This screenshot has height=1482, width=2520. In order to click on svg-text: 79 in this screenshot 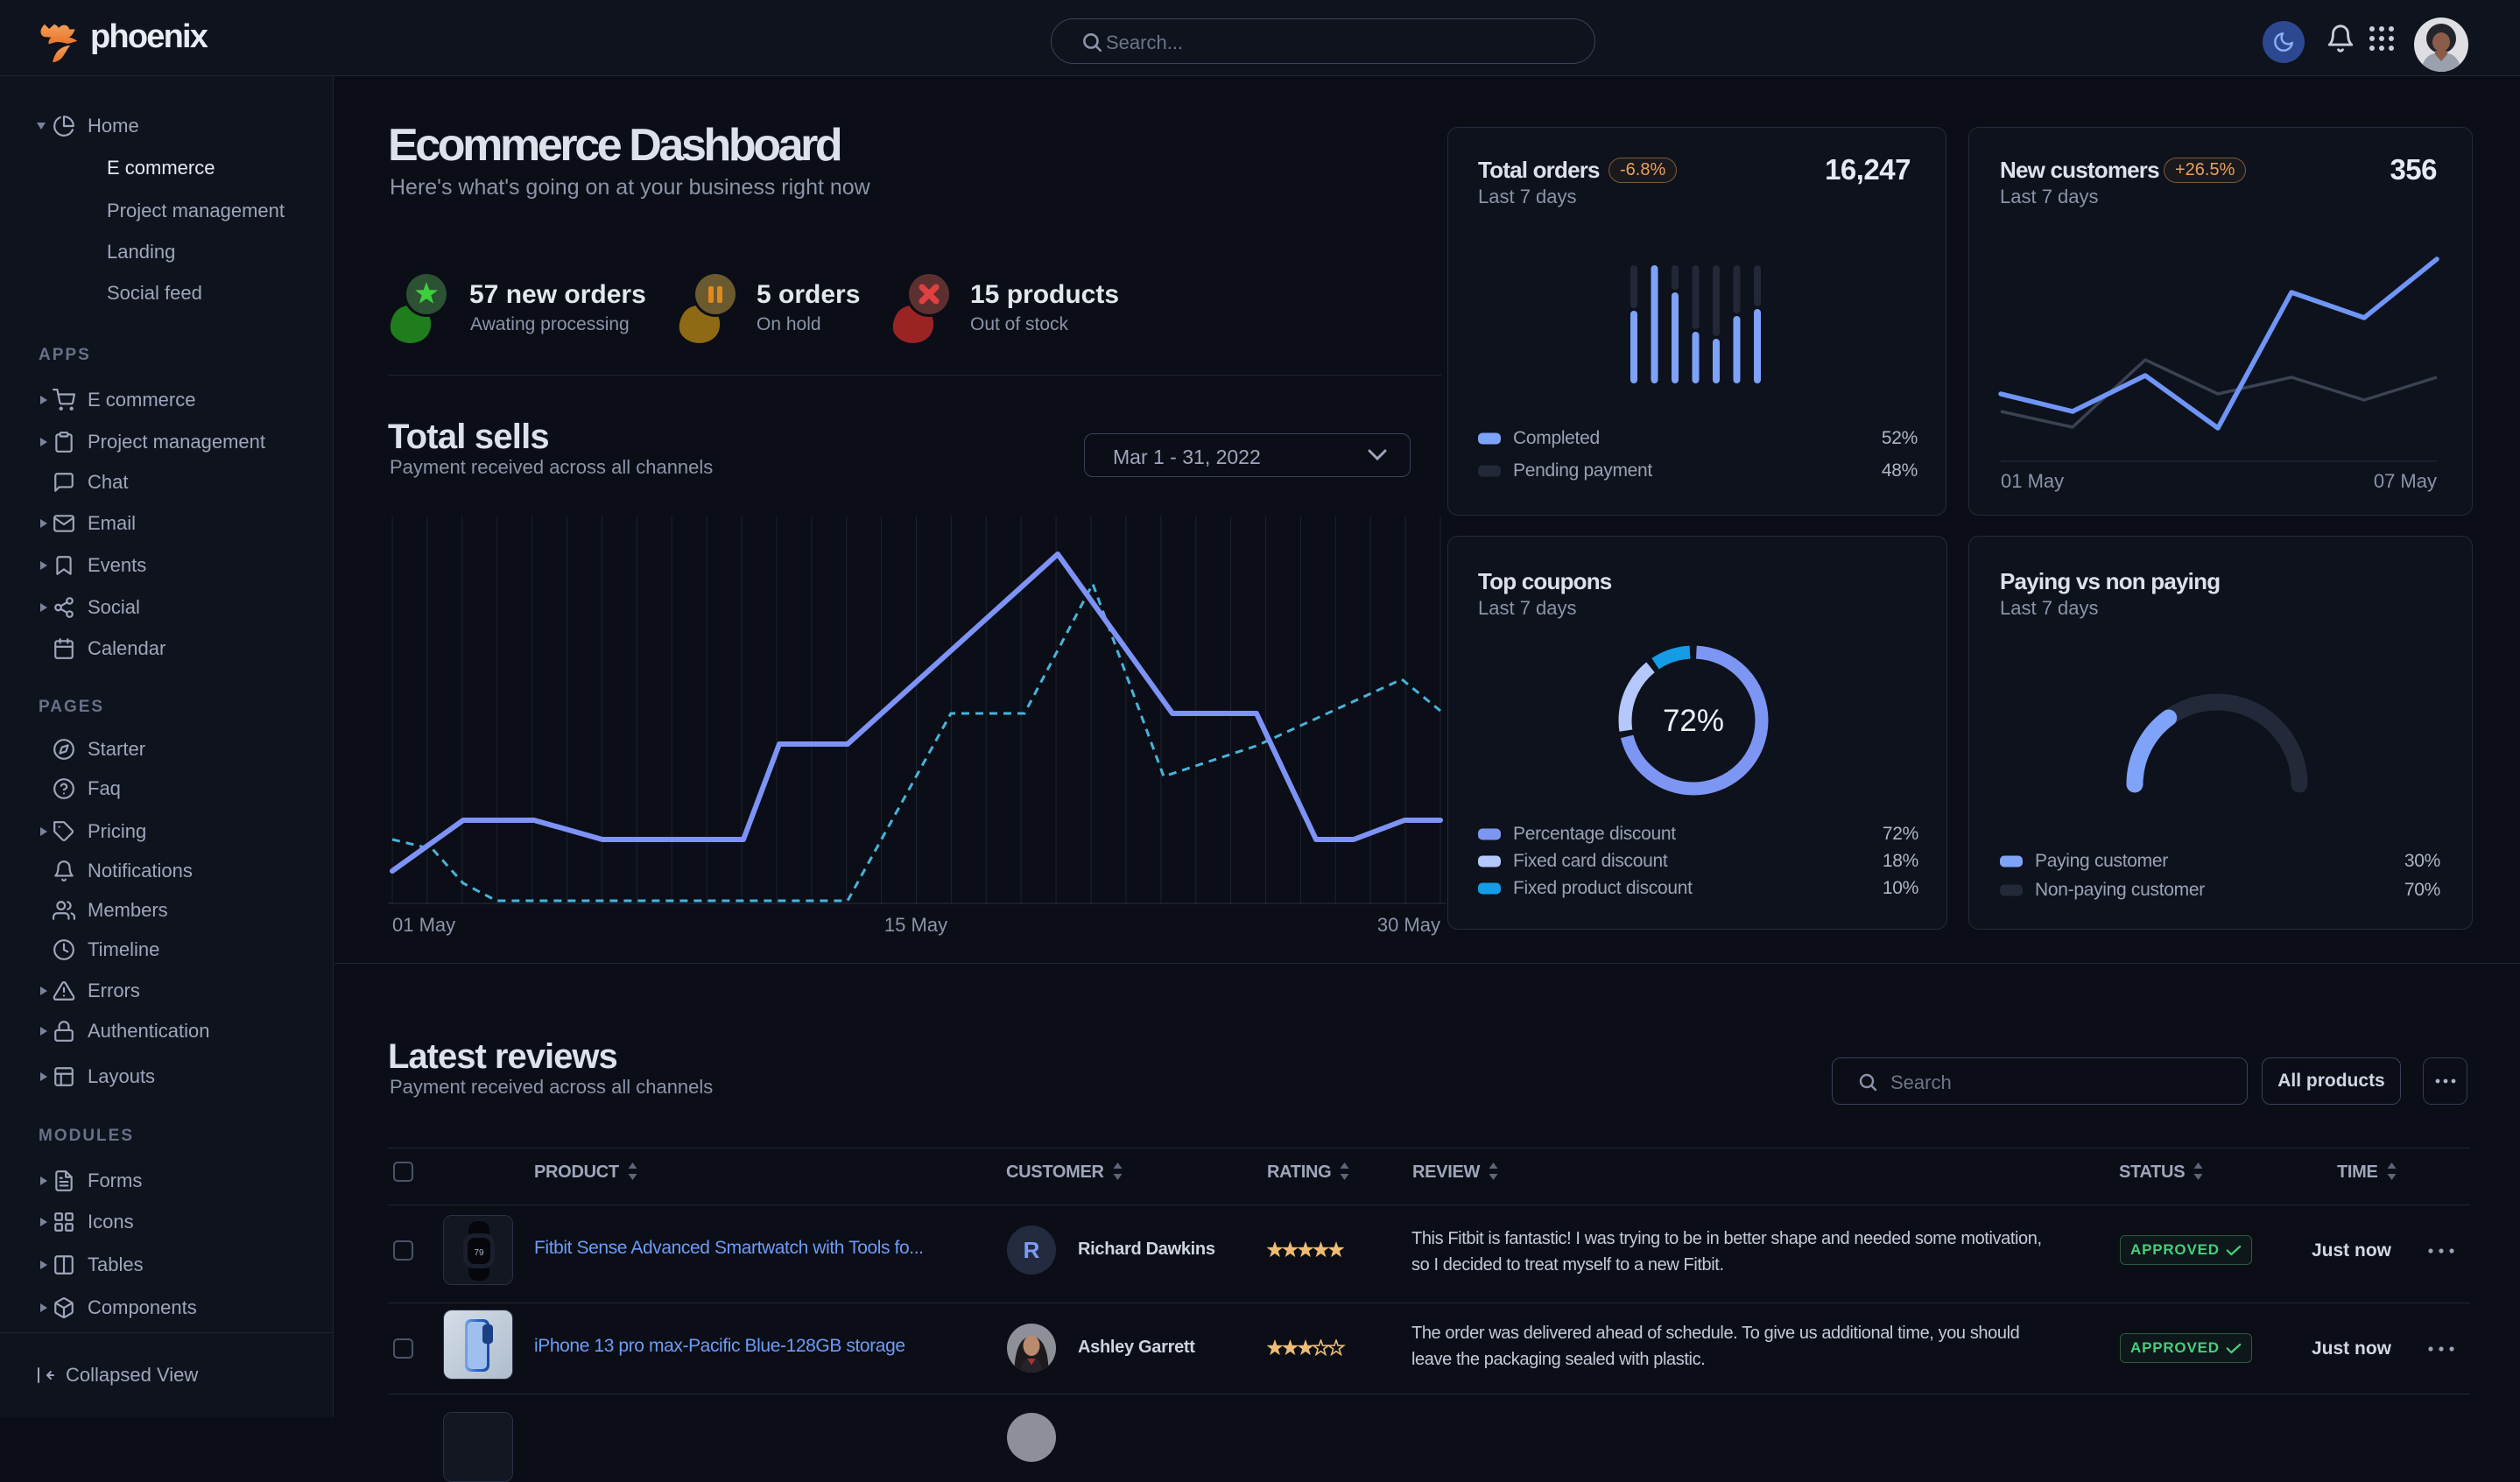, I will do `click(479, 1253)`.